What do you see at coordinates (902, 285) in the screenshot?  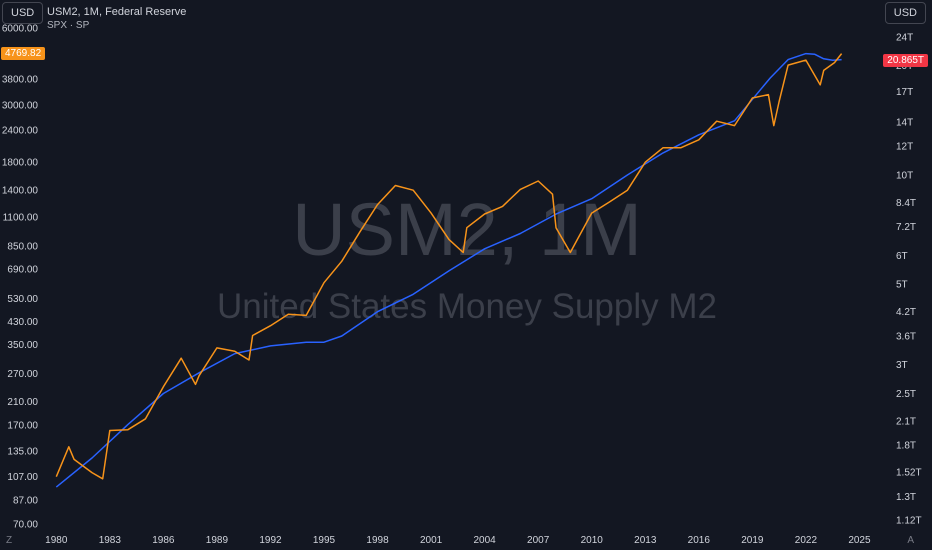 I see `right-axis-tick-label: 5T` at bounding box center [902, 285].